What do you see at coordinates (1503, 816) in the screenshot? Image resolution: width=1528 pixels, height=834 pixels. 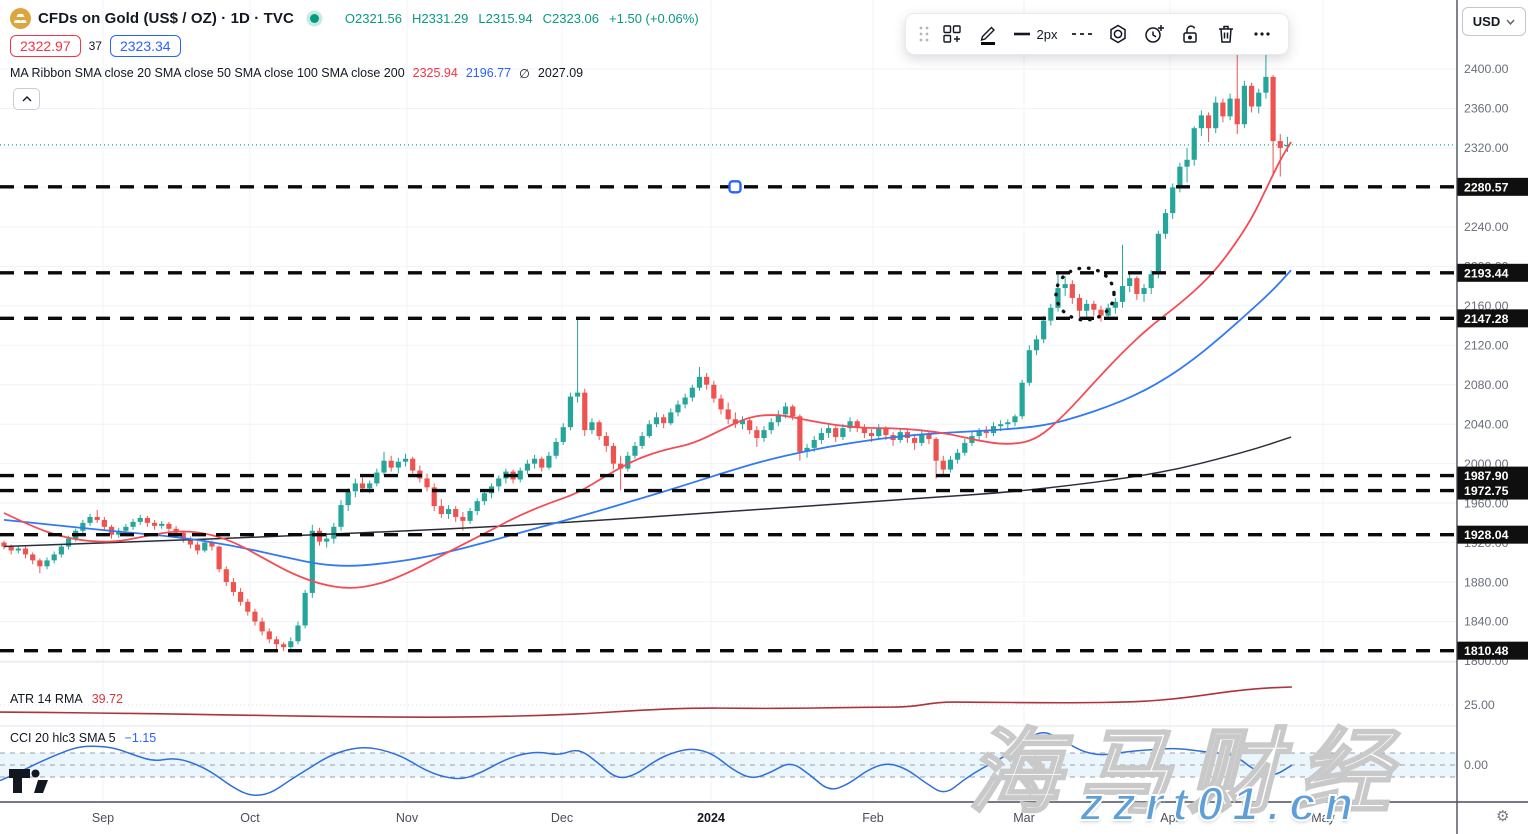 I see `axis-settings-gear-icon: ⚙` at bounding box center [1503, 816].